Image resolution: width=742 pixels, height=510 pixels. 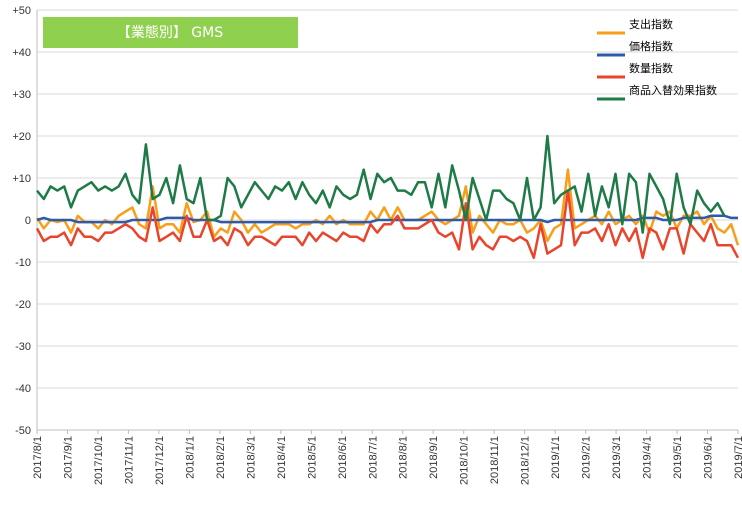 I want to click on legend-label: 商品入替効果指数, so click(x=673, y=90).